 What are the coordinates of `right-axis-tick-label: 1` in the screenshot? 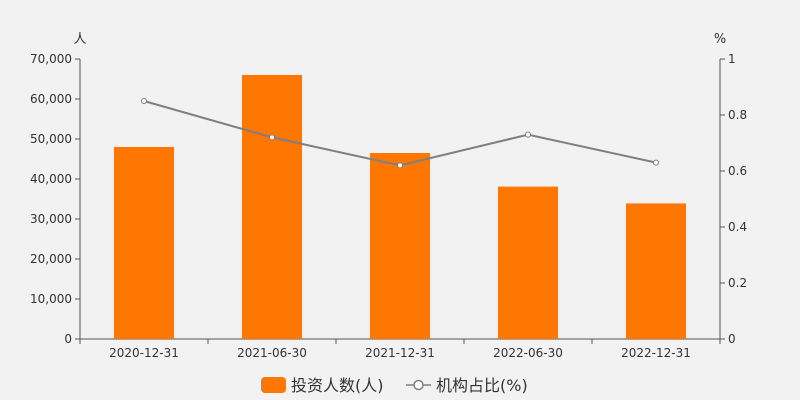 It's located at (732, 59).